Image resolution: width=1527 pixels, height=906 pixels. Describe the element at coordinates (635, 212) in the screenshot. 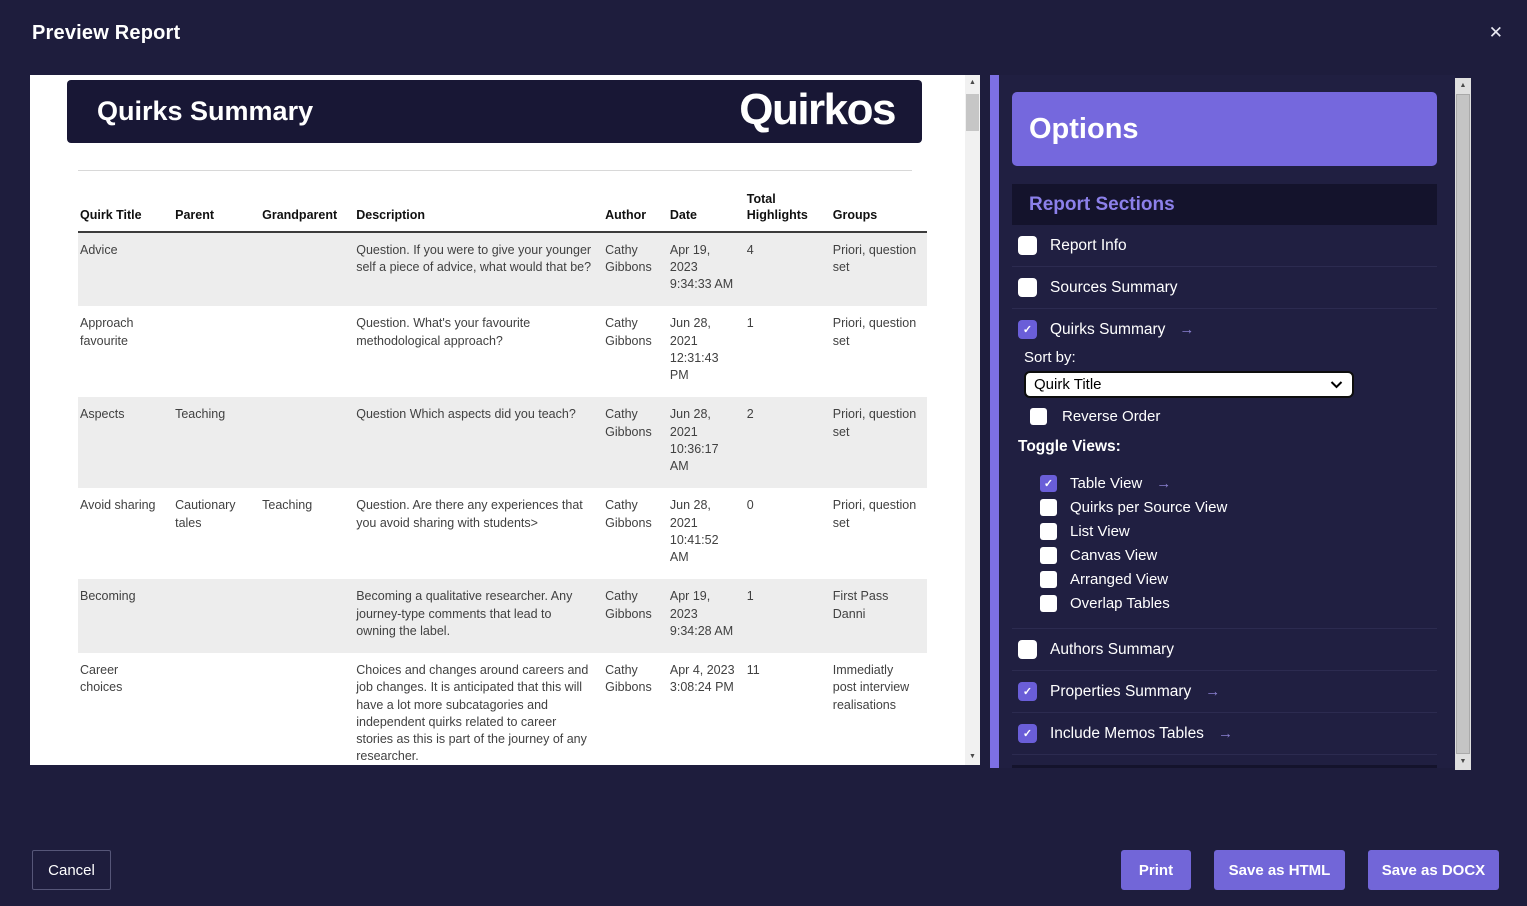

I see `column-header: Author` at that location.